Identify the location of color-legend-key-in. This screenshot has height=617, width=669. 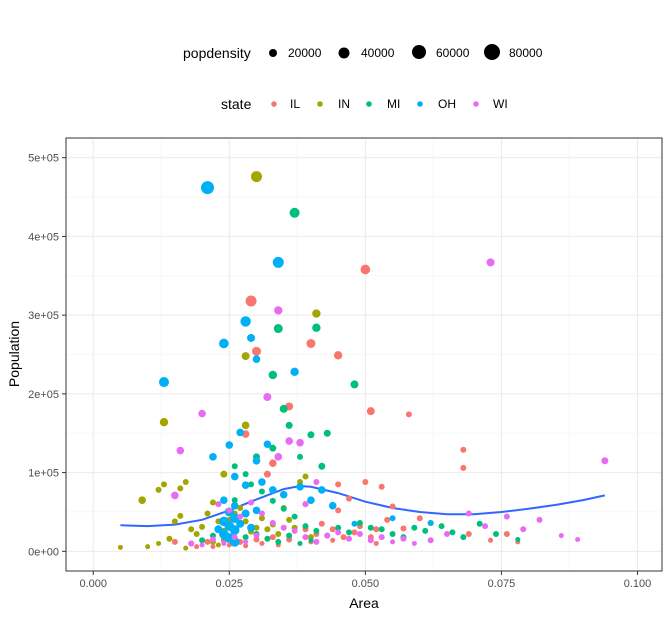
(320, 104).